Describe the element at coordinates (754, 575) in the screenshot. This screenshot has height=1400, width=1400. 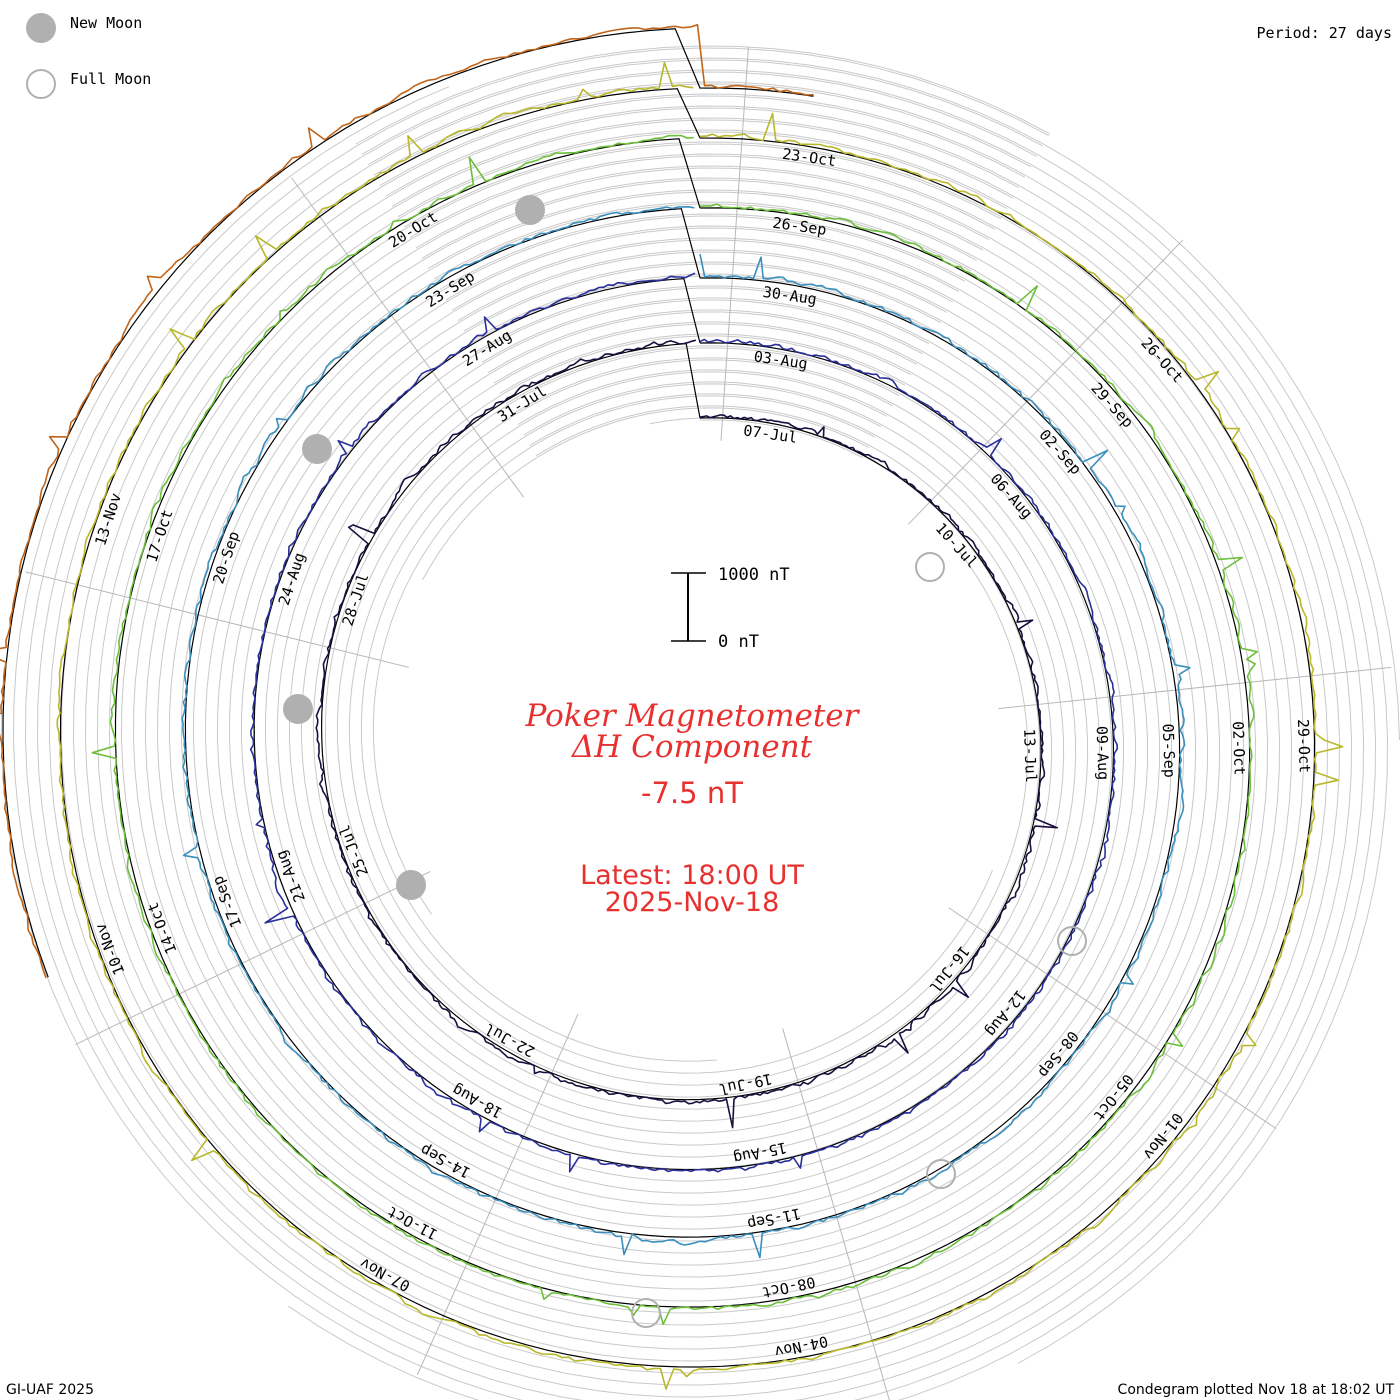
I see `scale-top-label: 1000 nT` at that location.